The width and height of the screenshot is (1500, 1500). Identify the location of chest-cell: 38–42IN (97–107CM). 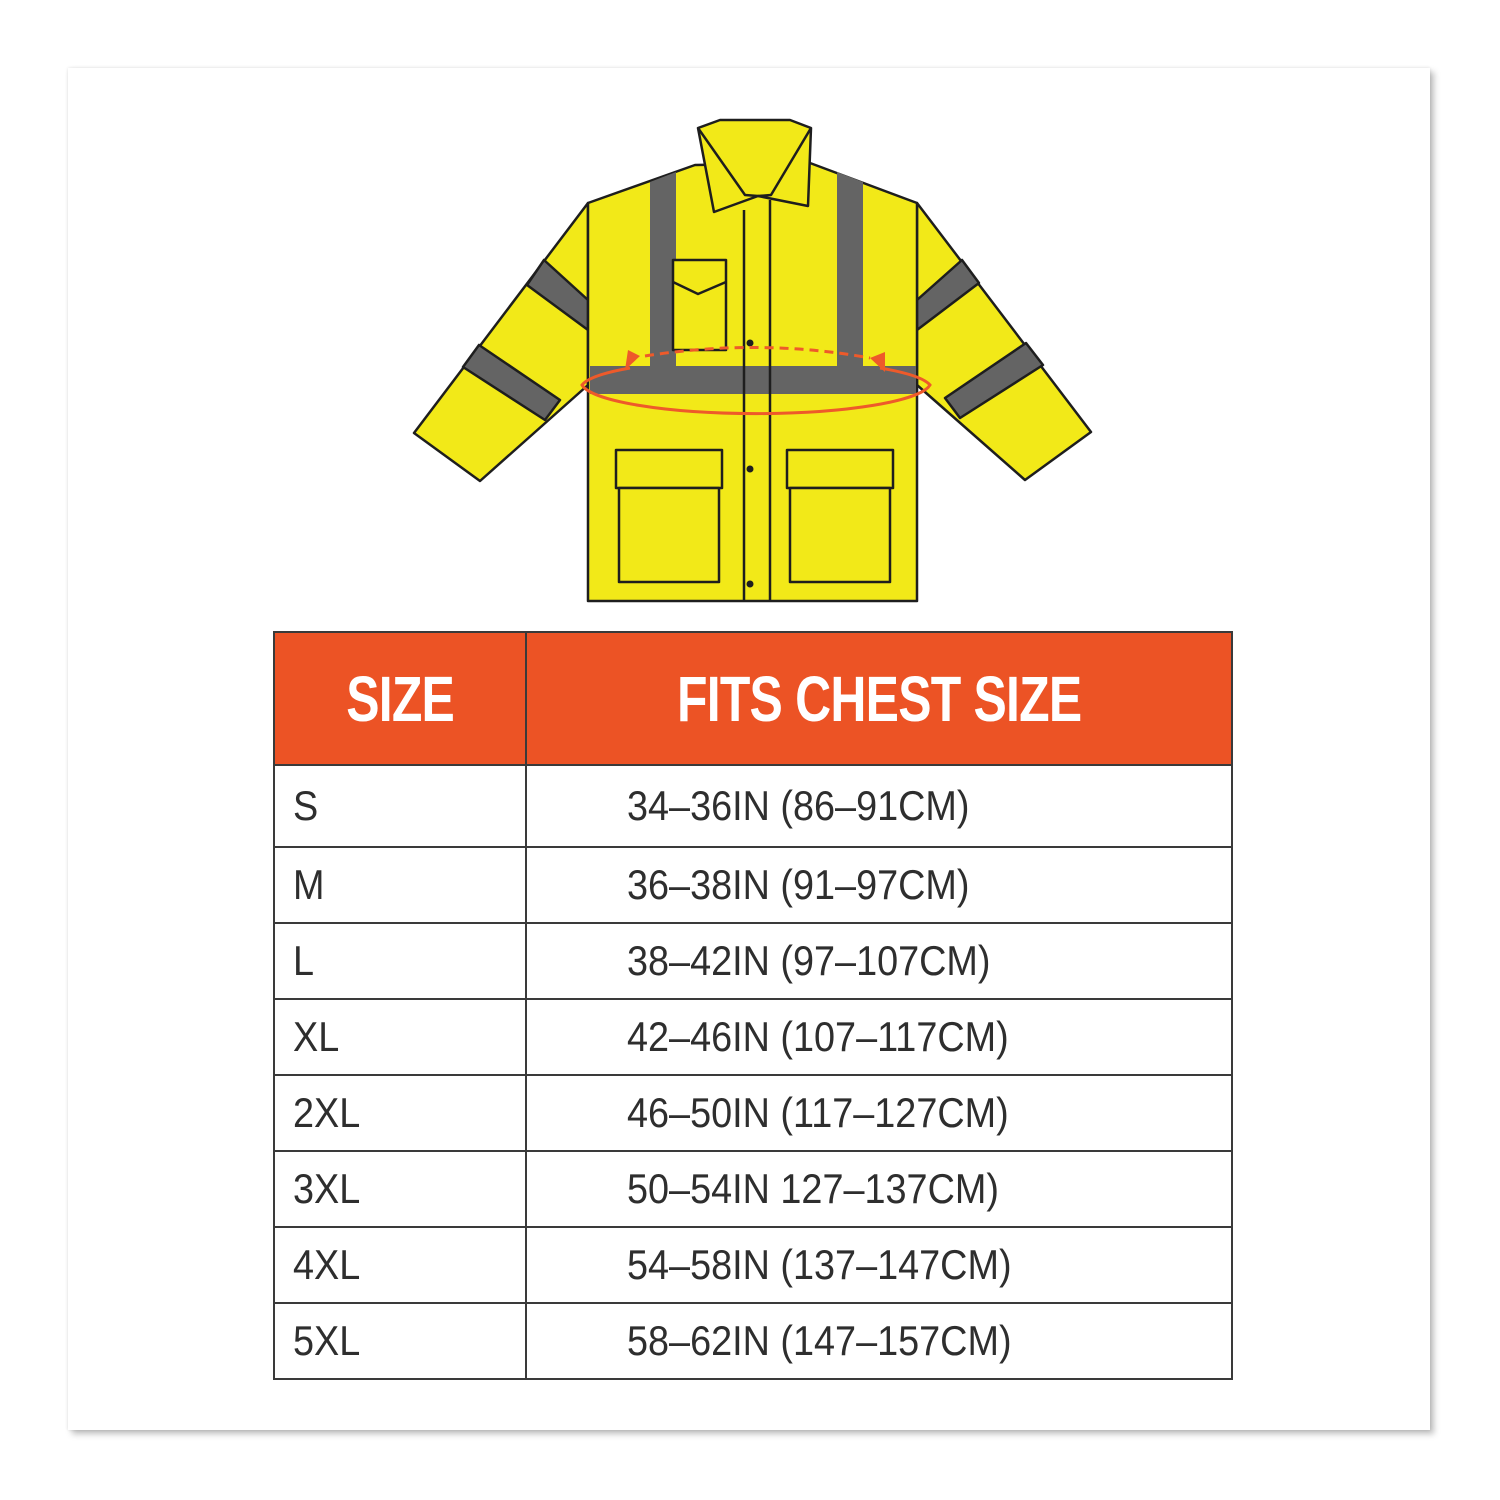
(879, 961).